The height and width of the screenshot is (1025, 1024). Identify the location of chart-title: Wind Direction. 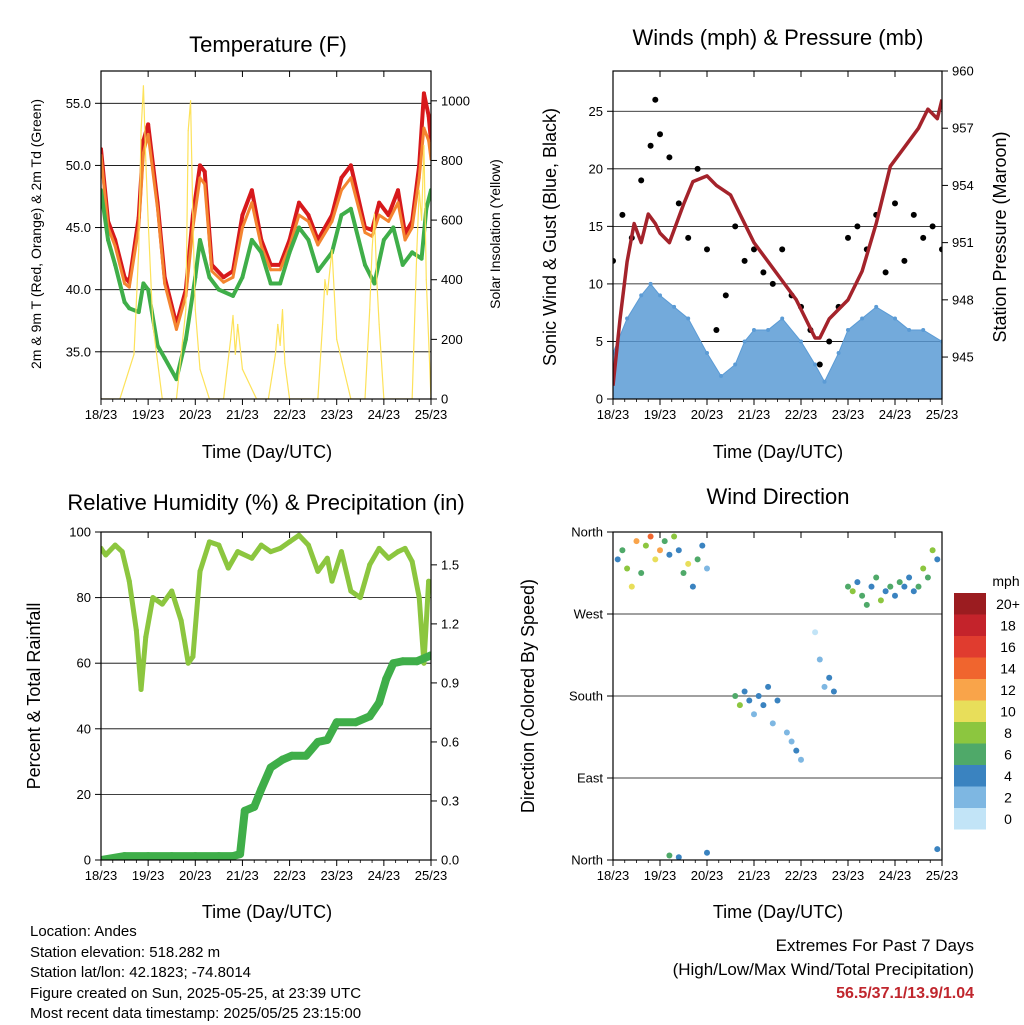
(777, 496).